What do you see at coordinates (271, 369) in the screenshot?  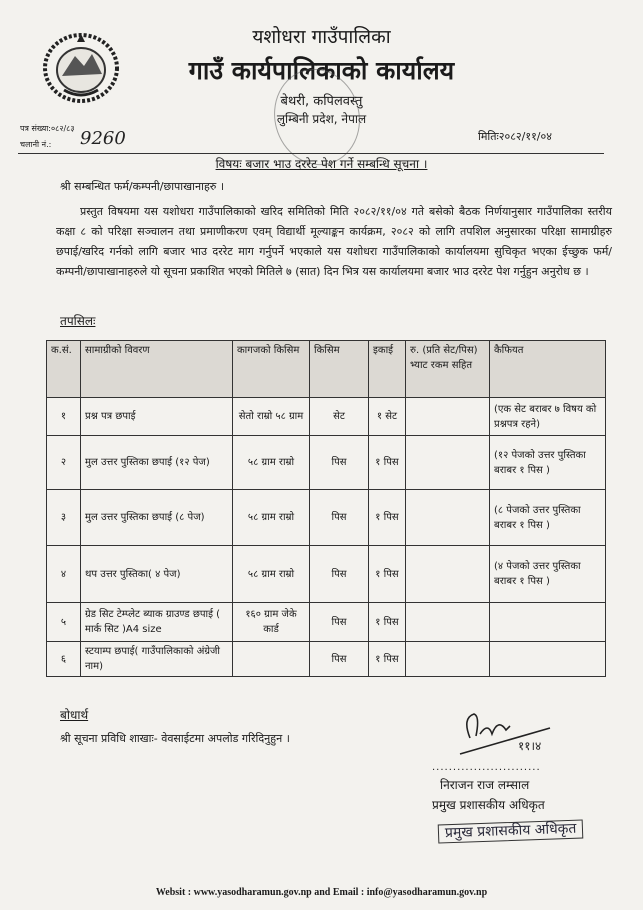 I see `header-paper-type: कागजको किसिम` at bounding box center [271, 369].